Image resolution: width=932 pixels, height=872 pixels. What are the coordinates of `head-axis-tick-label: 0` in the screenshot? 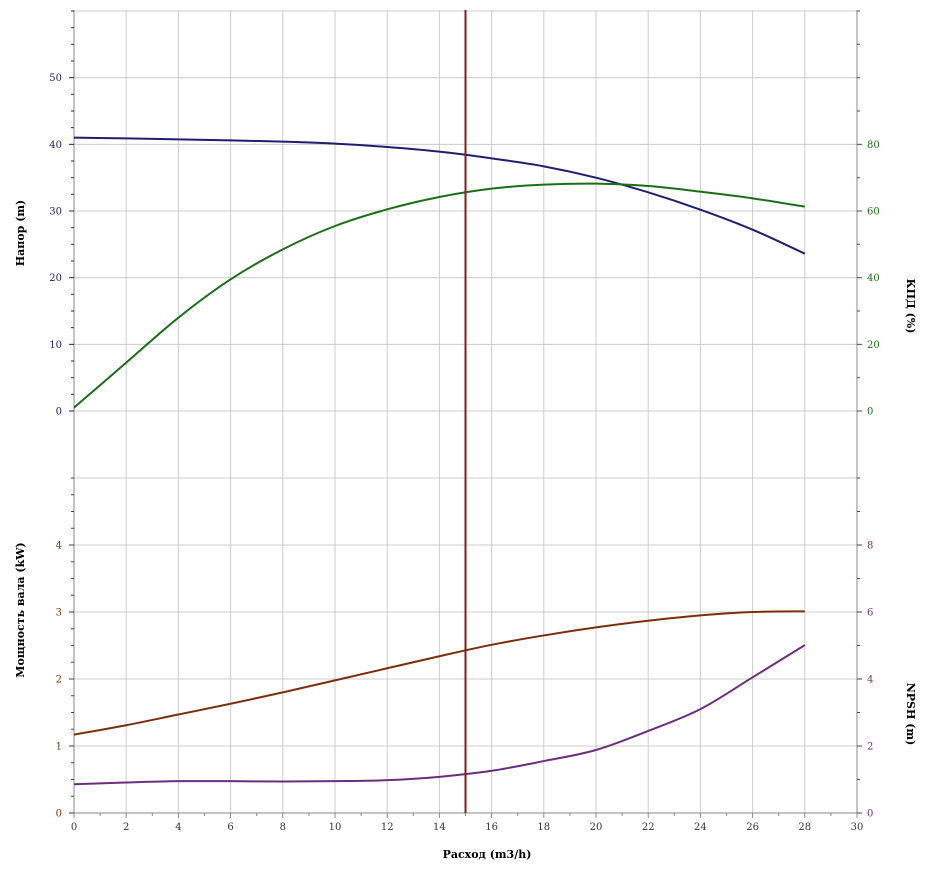 It's located at (59, 412).